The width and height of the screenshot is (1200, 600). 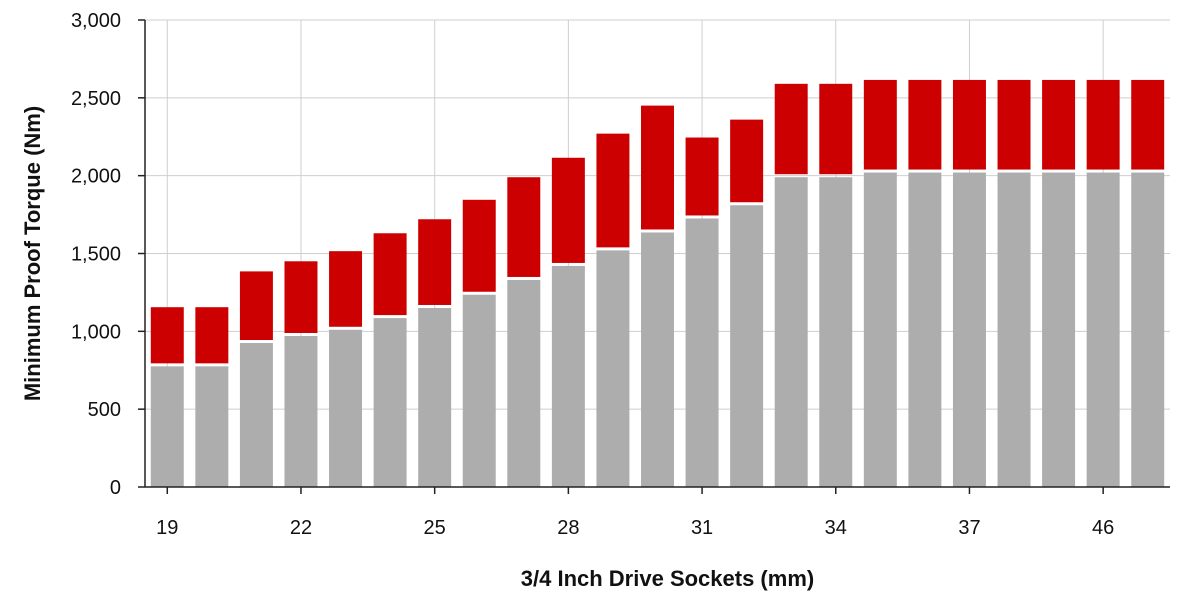 What do you see at coordinates (836, 528) in the screenshot?
I see `x-tick-label: 34` at bounding box center [836, 528].